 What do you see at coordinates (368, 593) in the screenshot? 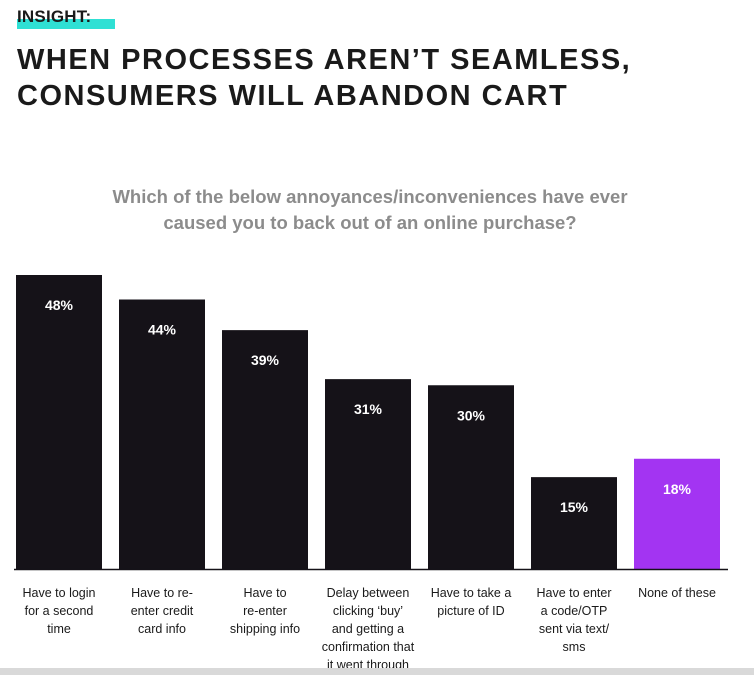
I see `category-label-line: Delay between` at bounding box center [368, 593].